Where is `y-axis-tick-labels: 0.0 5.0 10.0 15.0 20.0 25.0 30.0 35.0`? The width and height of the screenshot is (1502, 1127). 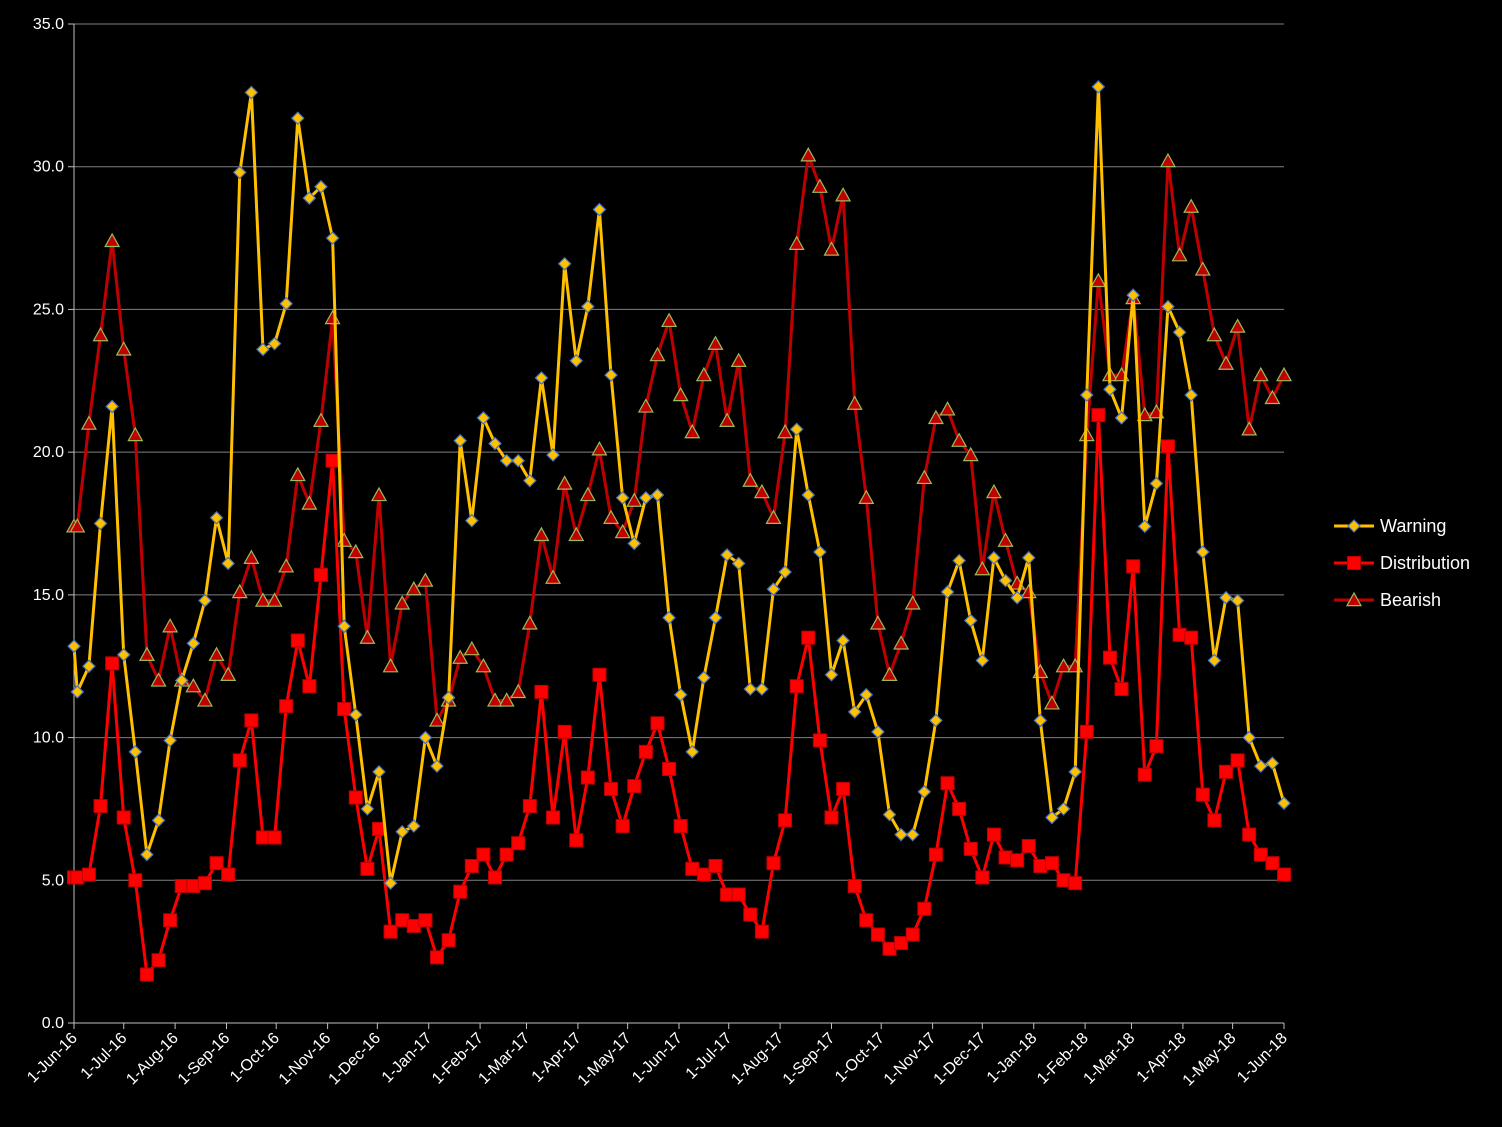 y-axis-tick-labels: 0.0 5.0 10.0 15.0 20.0 25.0 30.0 35.0 is located at coordinates (48, 524).